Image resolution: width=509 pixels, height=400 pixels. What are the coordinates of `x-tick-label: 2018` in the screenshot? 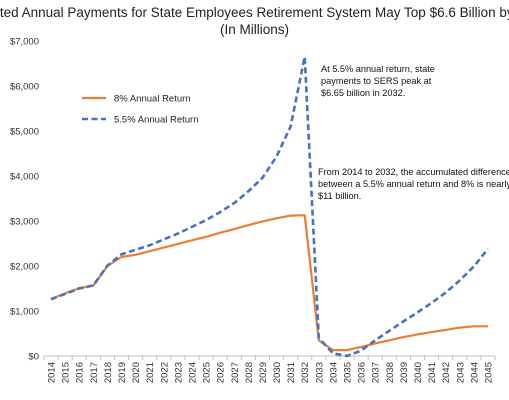 It's located at (108, 372).